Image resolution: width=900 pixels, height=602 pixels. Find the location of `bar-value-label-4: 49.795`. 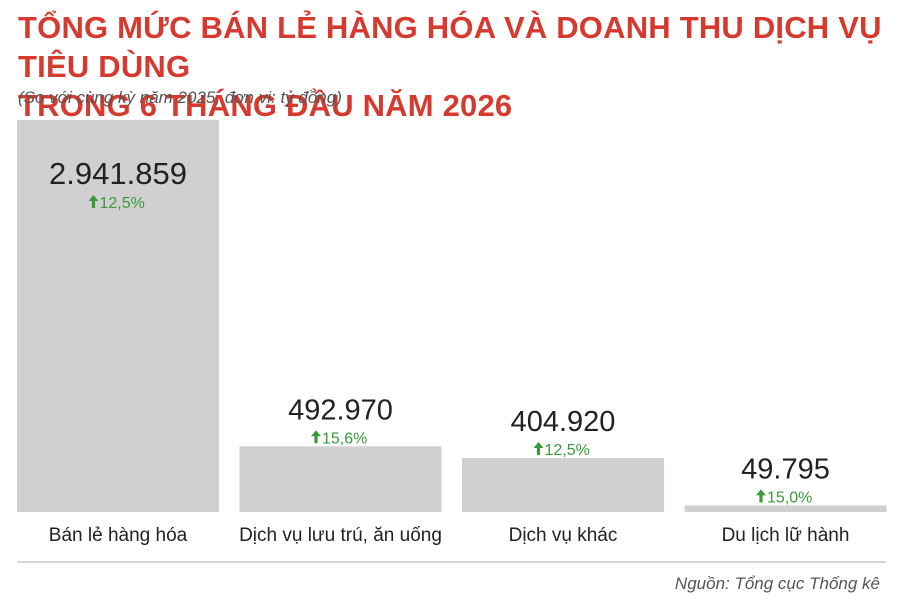

bar-value-label-4: 49.795 is located at coordinates (785, 469).